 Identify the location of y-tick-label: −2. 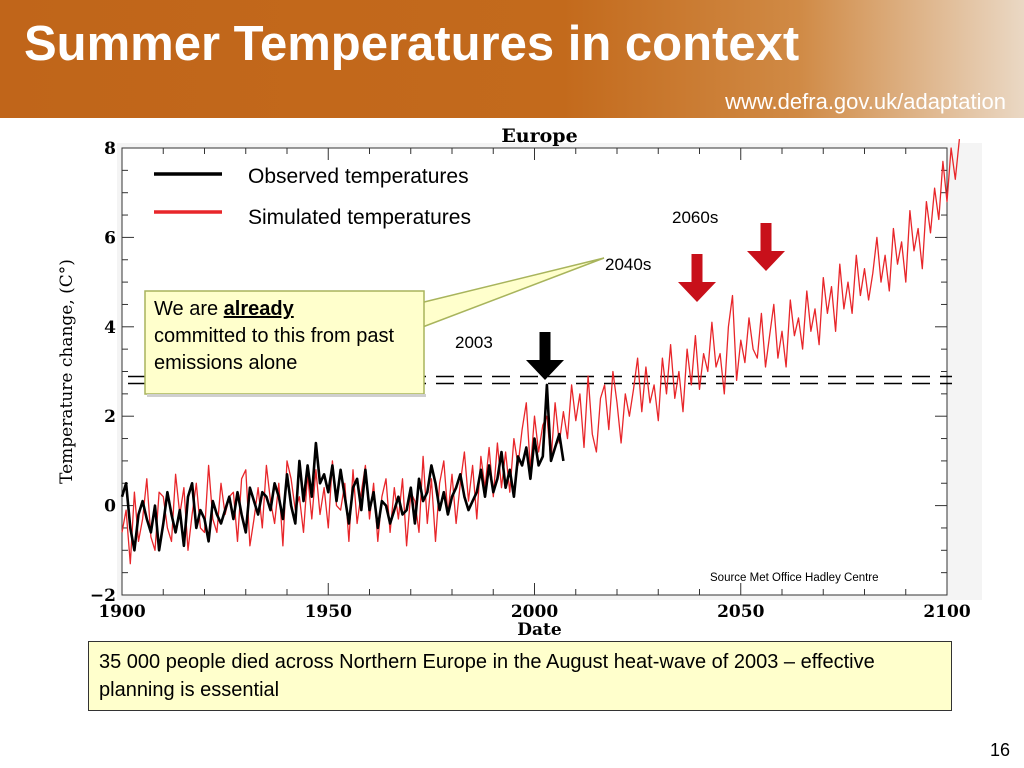
(103, 596).